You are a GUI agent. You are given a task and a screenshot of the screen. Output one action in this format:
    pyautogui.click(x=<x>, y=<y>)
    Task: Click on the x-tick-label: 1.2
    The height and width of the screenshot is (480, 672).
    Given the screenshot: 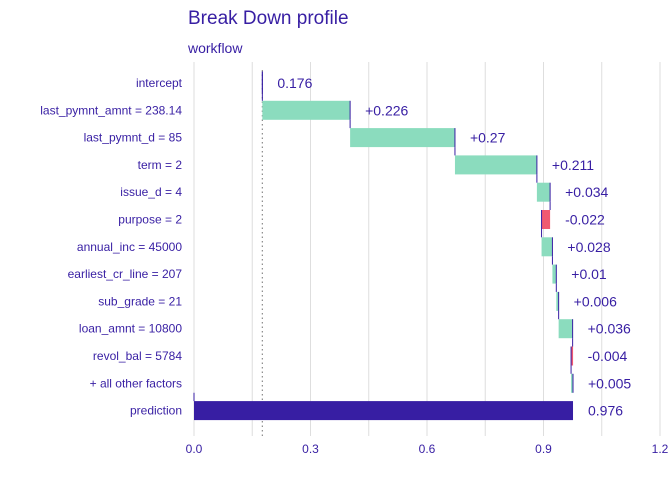 What is the action you would take?
    pyautogui.click(x=660, y=449)
    